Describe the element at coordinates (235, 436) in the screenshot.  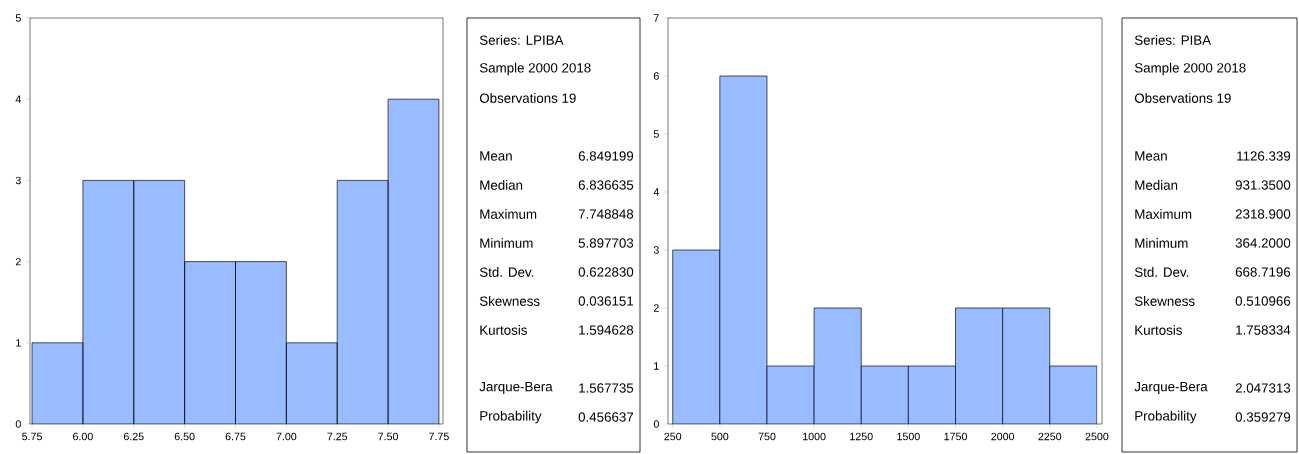
I see `x-tick-label: 6.75` at that location.